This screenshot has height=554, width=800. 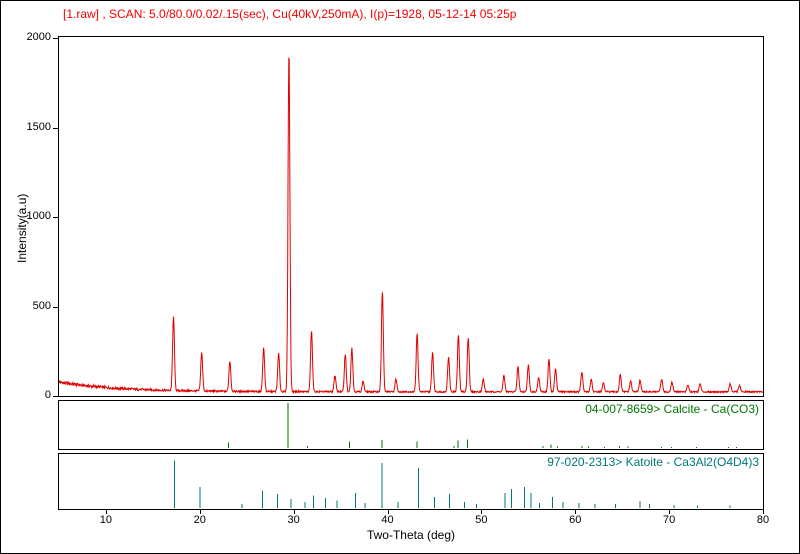 I want to click on y-tick-label: 1500, so click(x=38, y=127).